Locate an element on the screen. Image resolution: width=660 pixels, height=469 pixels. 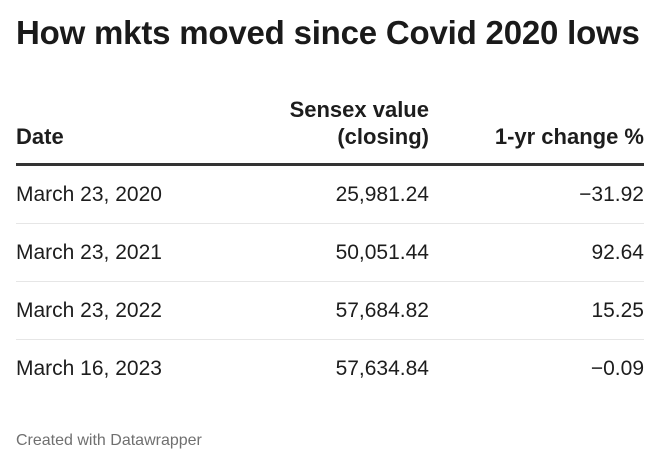
cell-date: March 23, 2020 is located at coordinates (126, 194).